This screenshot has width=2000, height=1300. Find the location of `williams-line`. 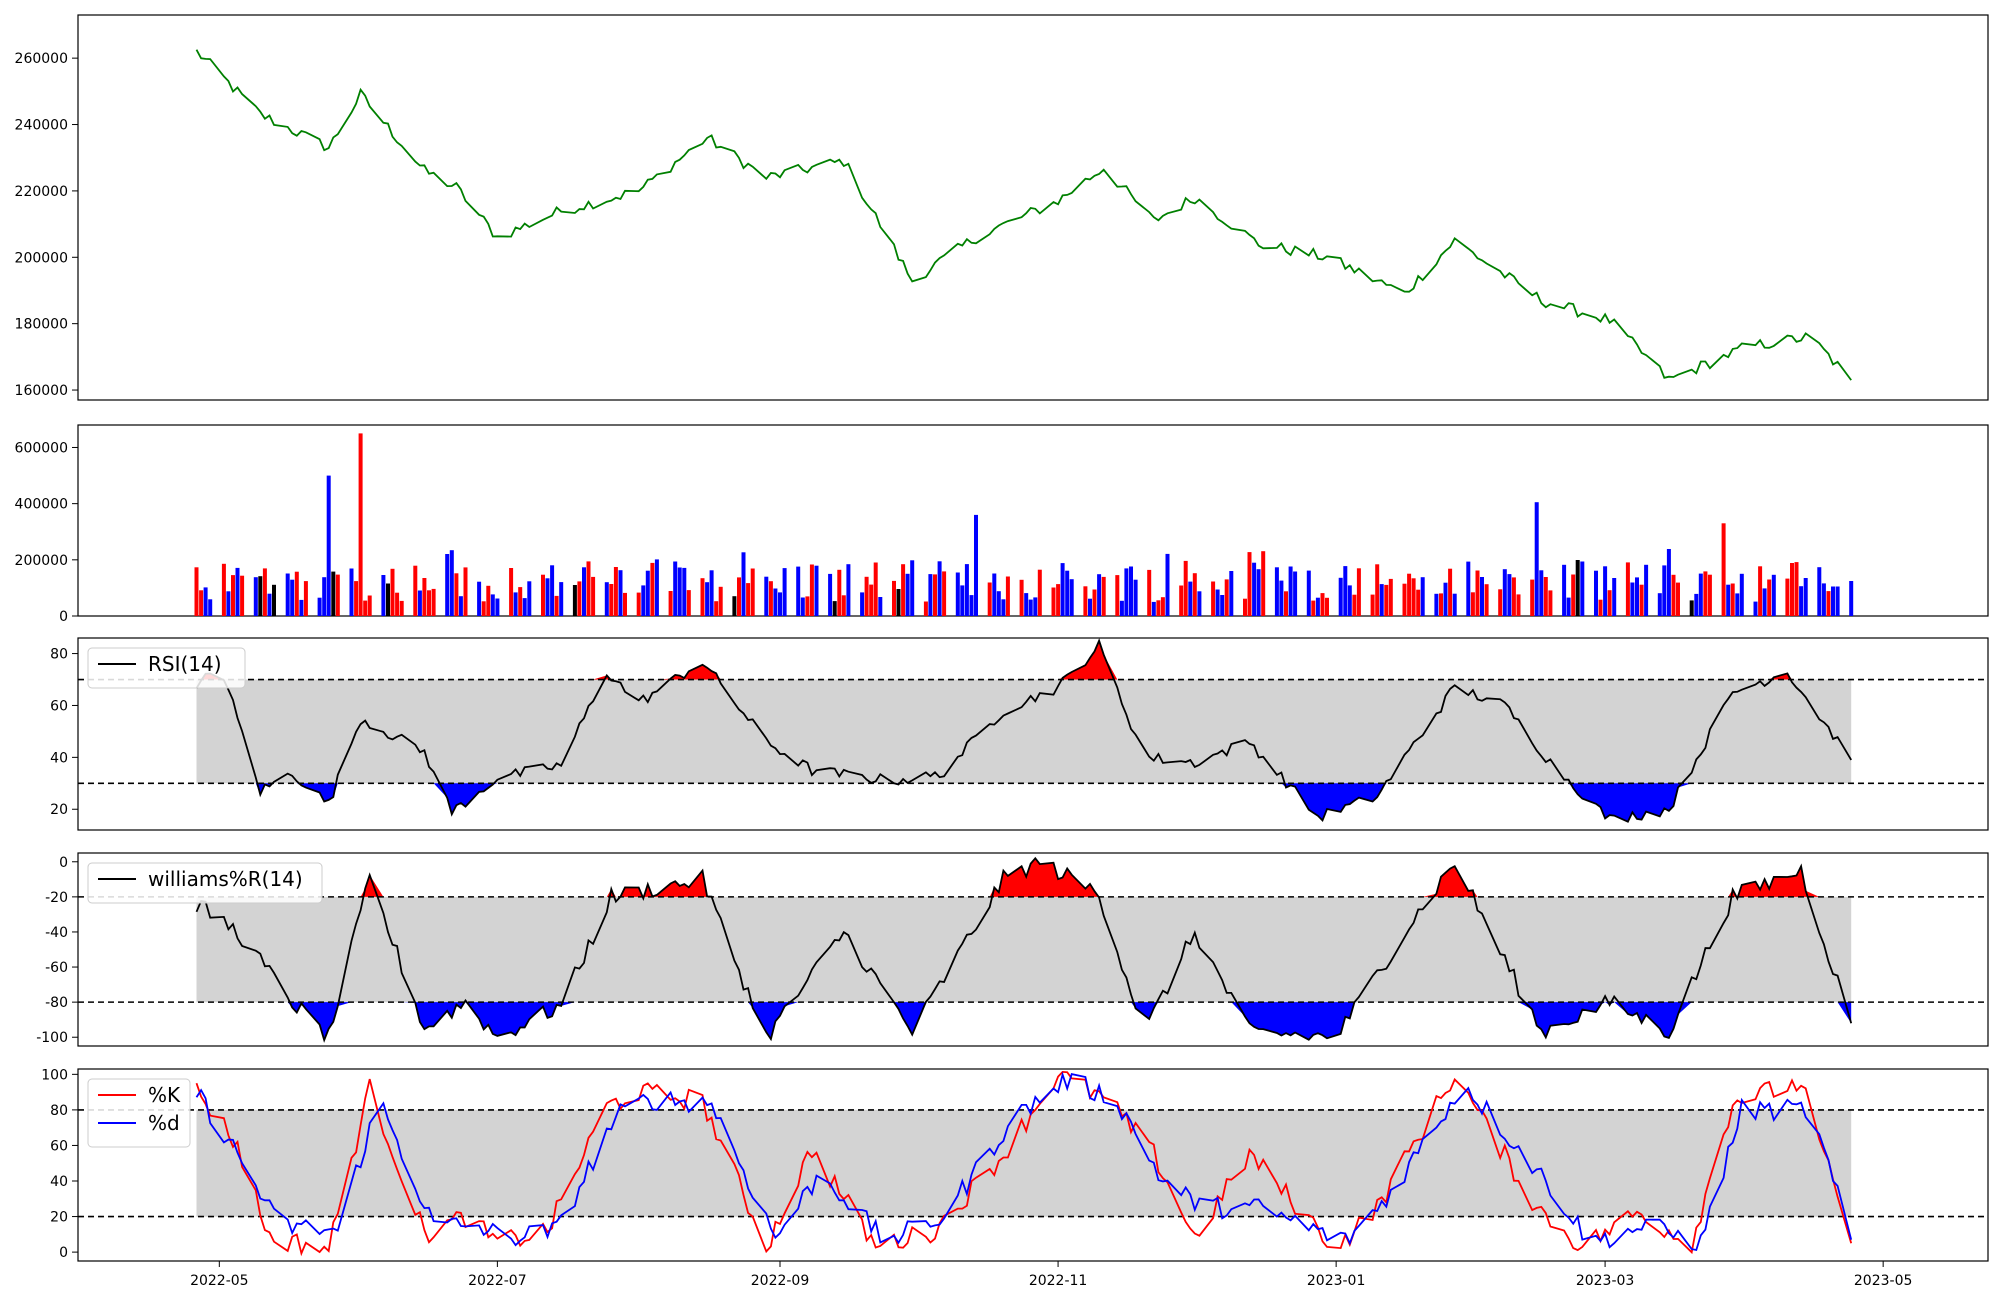

williams-line is located at coordinates (1024, 949).